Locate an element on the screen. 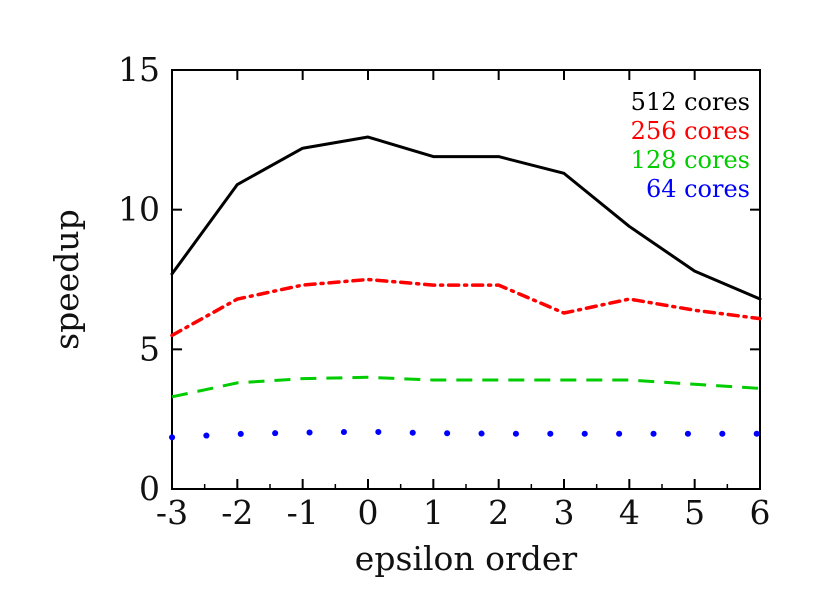 The image size is (830, 589). x-tick-label: 6 is located at coordinates (760, 512).